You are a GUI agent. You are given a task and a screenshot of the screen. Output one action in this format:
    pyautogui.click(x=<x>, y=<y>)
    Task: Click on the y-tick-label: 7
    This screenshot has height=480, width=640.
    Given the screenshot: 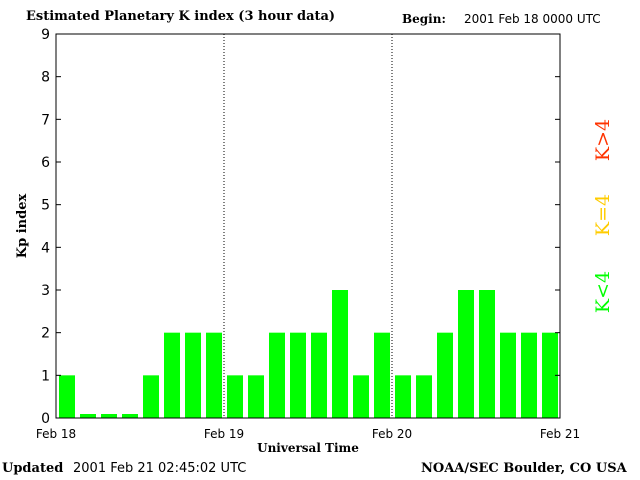 What is the action you would take?
    pyautogui.click(x=45, y=120)
    